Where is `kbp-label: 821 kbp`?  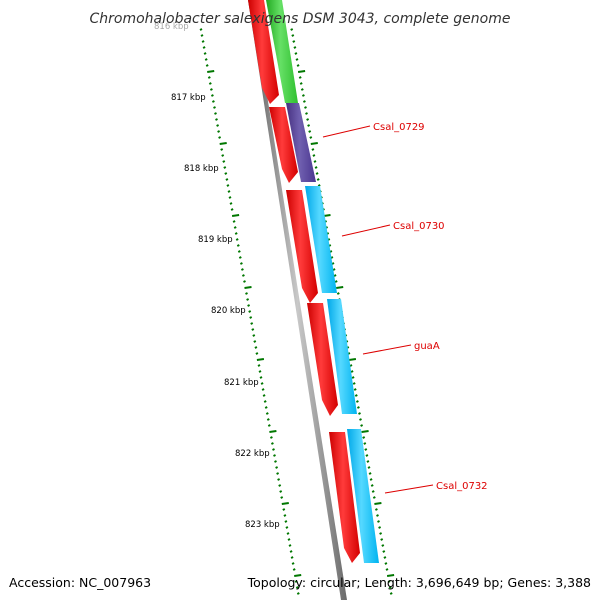 kbp-label: 821 kbp is located at coordinates (241, 383).